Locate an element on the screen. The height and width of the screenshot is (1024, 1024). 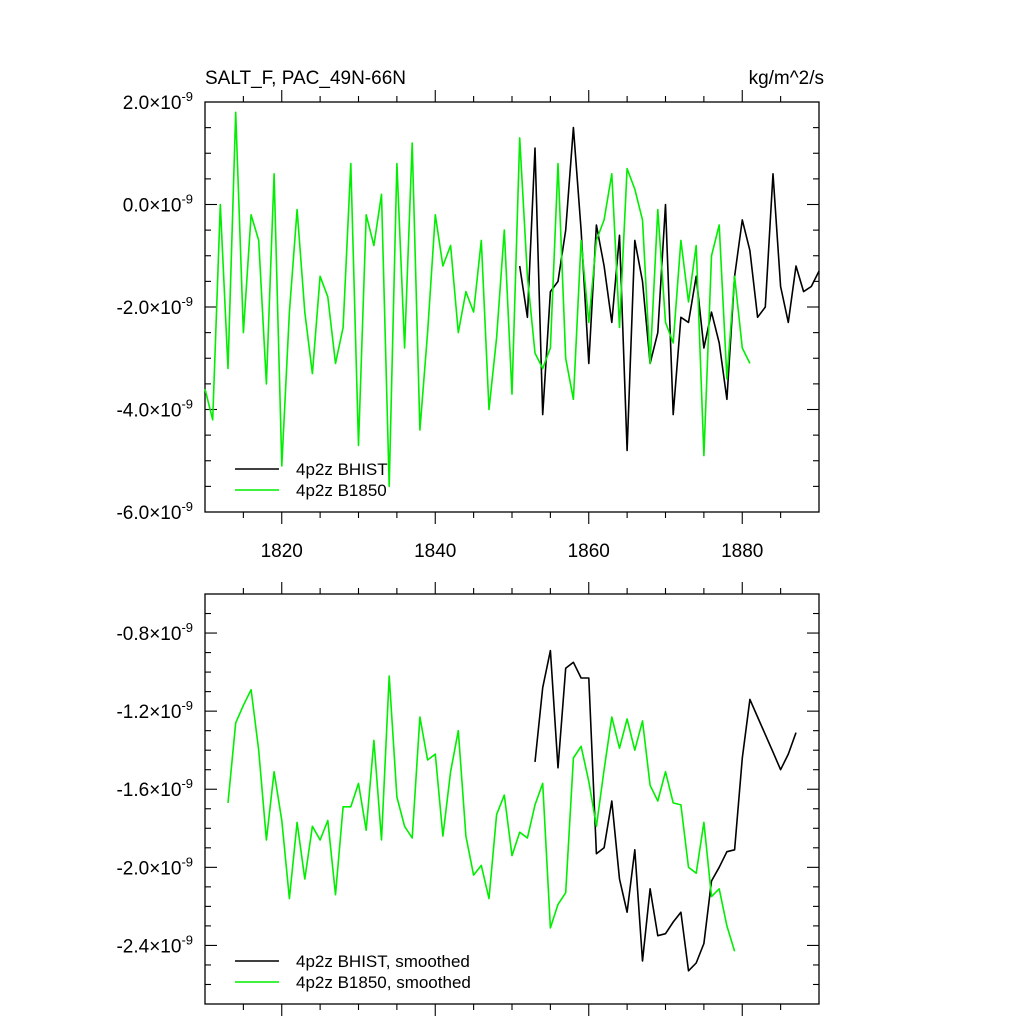
y-tick-label: -4.0×10⁻⁹ is located at coordinates (154, 409).